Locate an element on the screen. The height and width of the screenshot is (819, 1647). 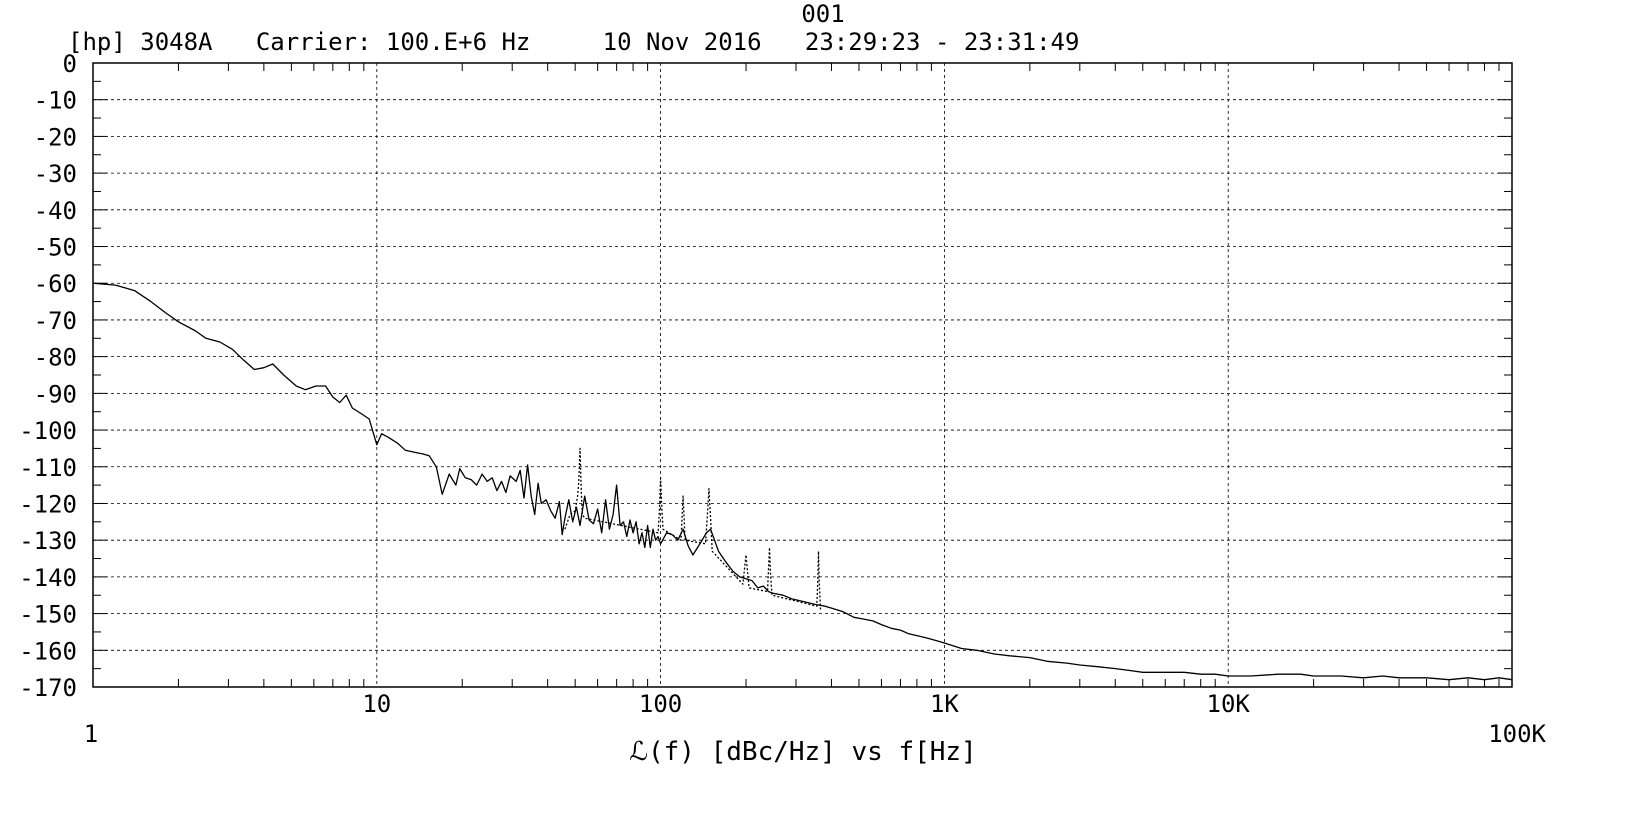
y-tick-label: -100 is located at coordinates (48, 431).